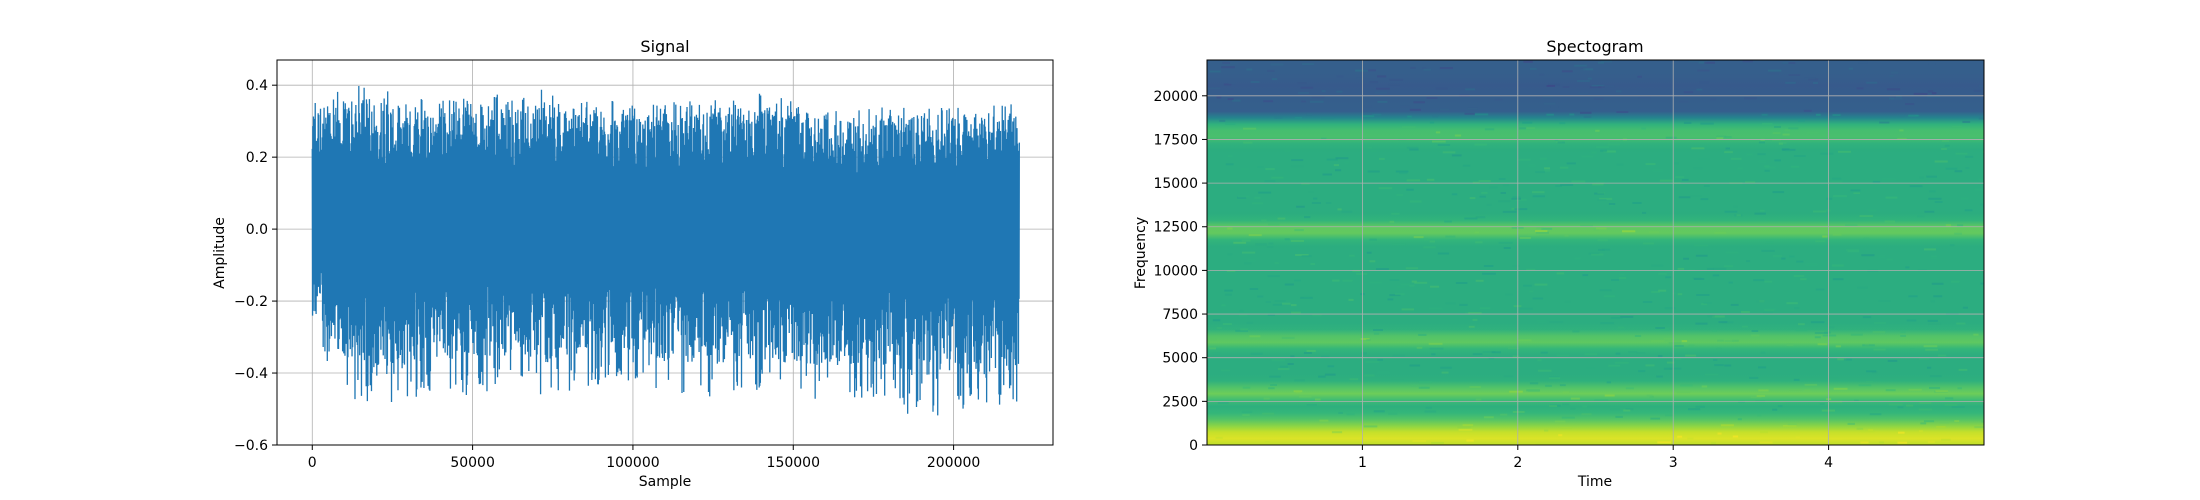  I want to click on spectrogram-ylabel: Frequency, so click(1141, 253).